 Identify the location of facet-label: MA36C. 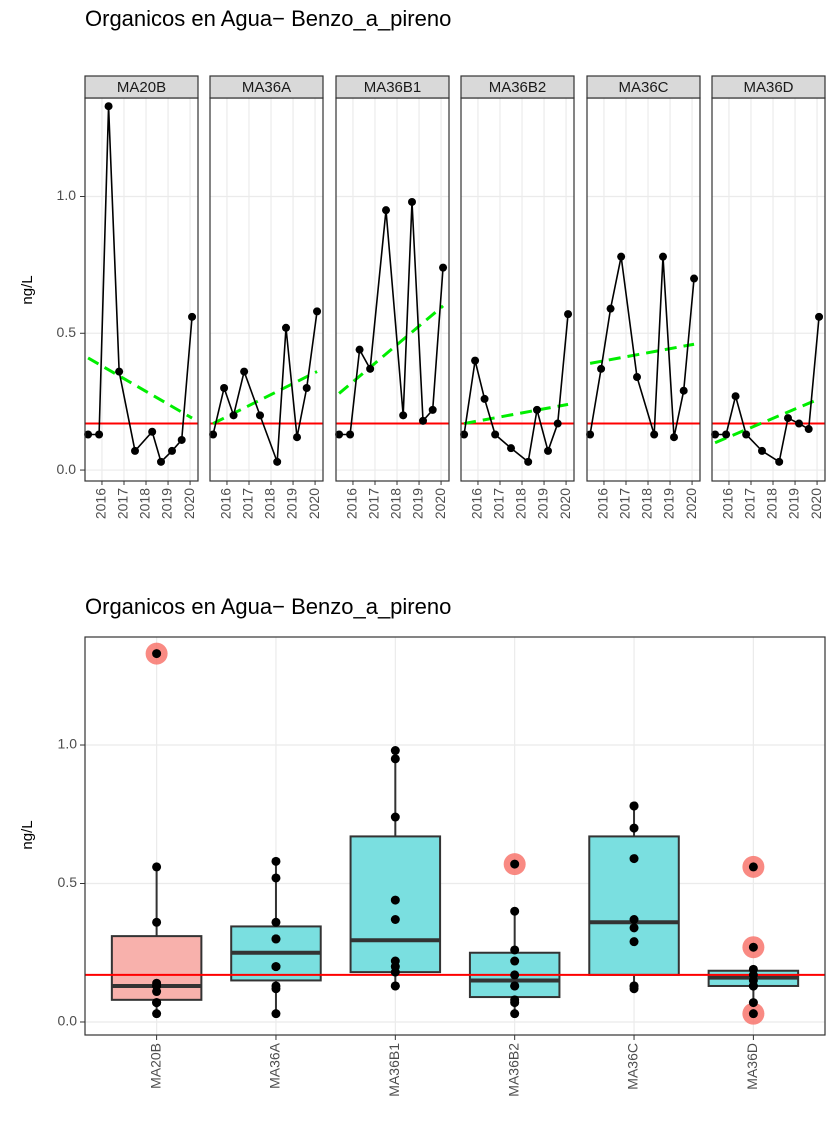
(643, 87).